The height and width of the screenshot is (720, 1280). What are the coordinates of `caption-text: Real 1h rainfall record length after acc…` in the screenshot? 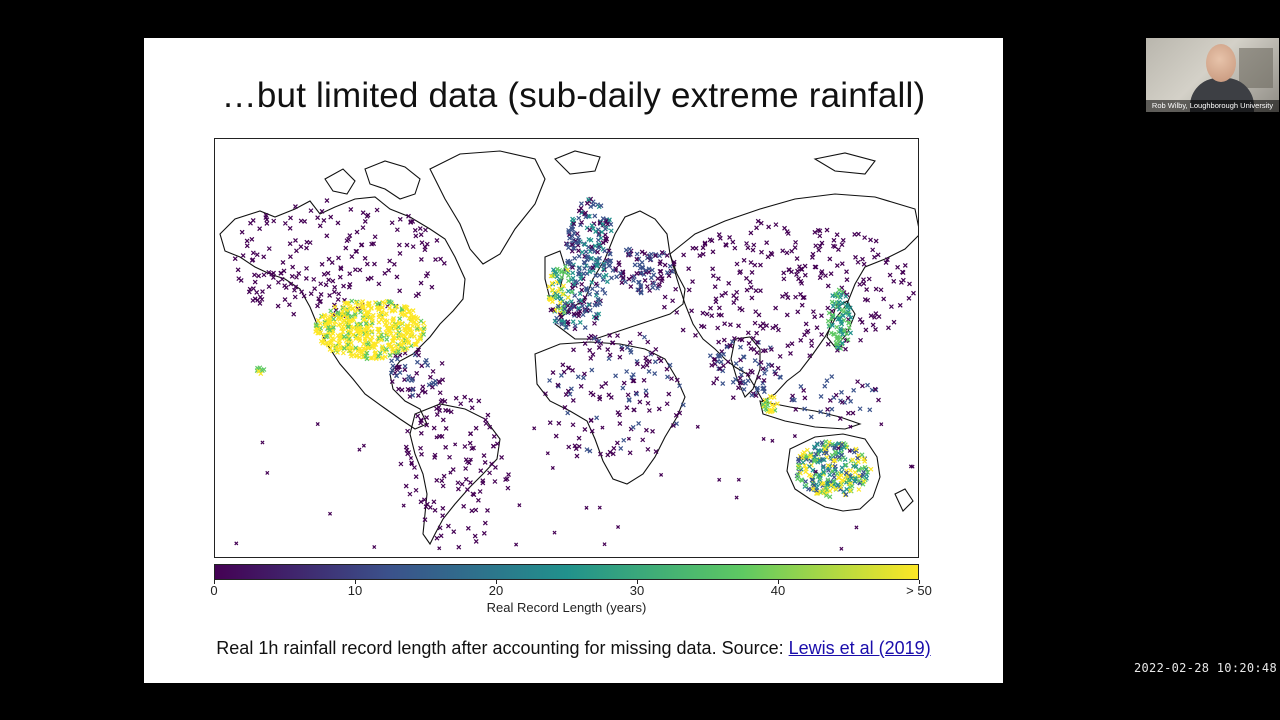 It's located at (502, 648).